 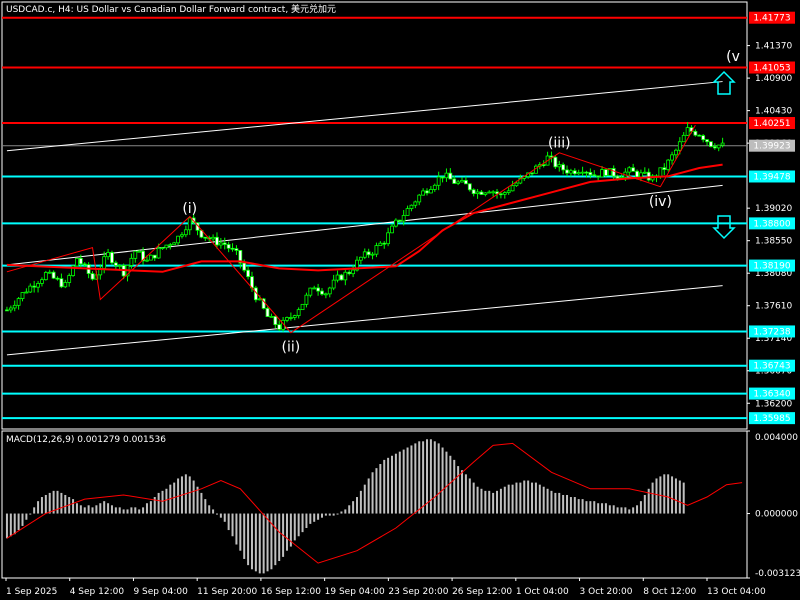 I want to click on wave-label: (iv), so click(x=660, y=202).